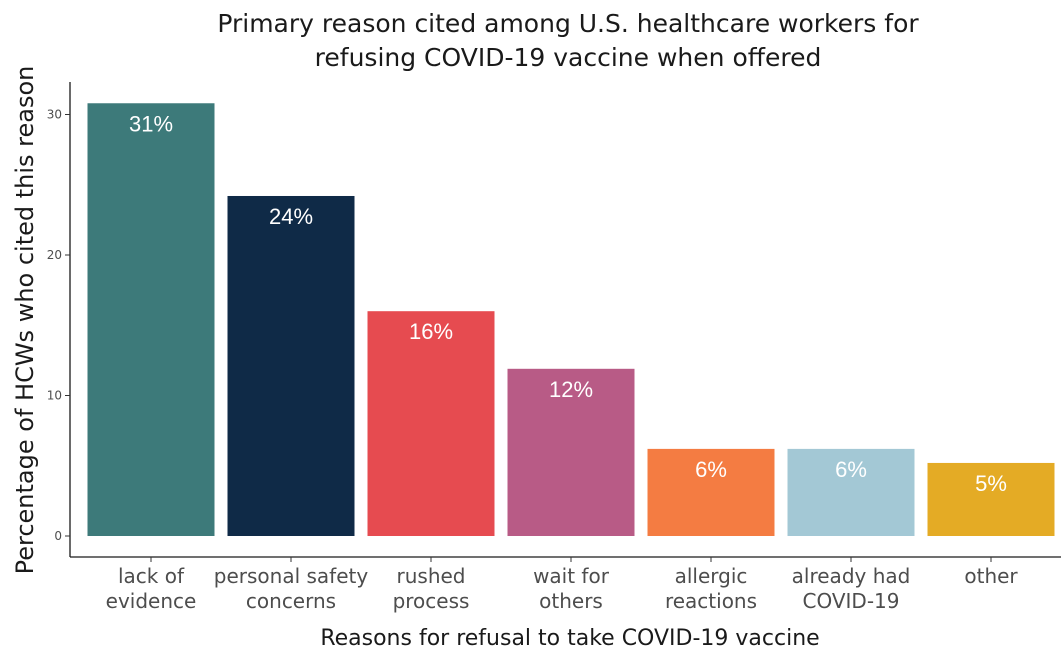  Describe the element at coordinates (991, 483) in the screenshot. I see `bar-data-label: 5%` at that location.